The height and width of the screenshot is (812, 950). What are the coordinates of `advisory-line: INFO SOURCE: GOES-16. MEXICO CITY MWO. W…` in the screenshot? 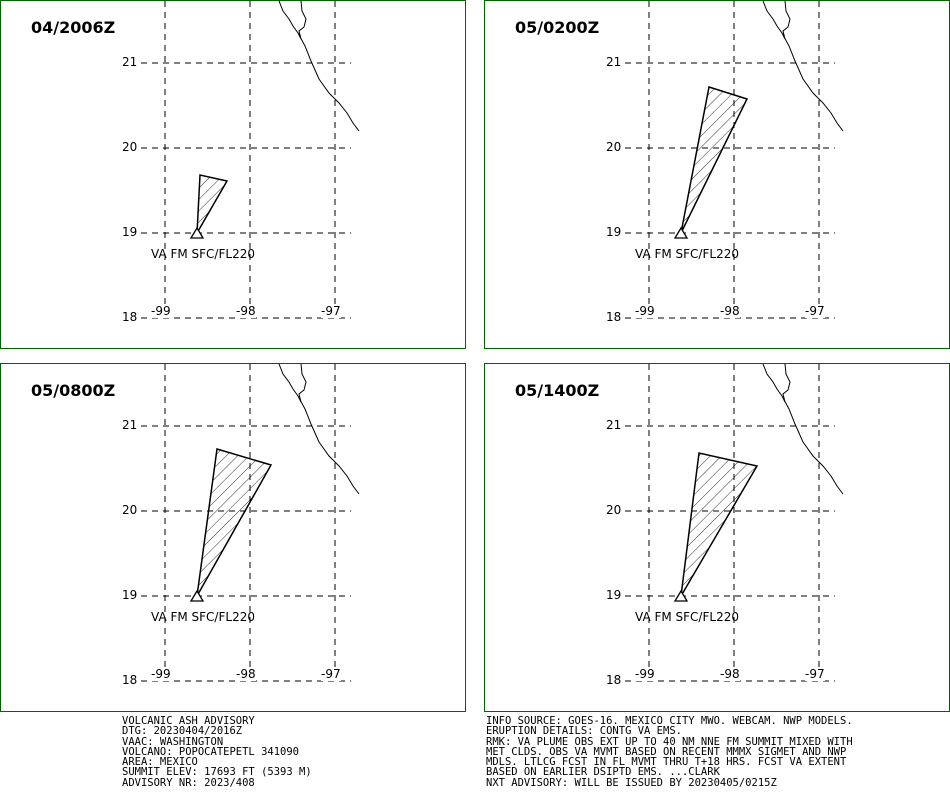 It's located at (669, 721).